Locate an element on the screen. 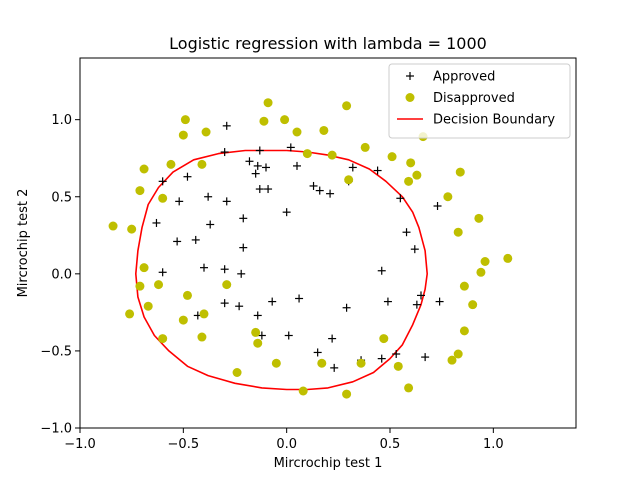 Image resolution: width=640 pixels, height=480 pixels. x-tick-label: 0.0 is located at coordinates (286, 444).